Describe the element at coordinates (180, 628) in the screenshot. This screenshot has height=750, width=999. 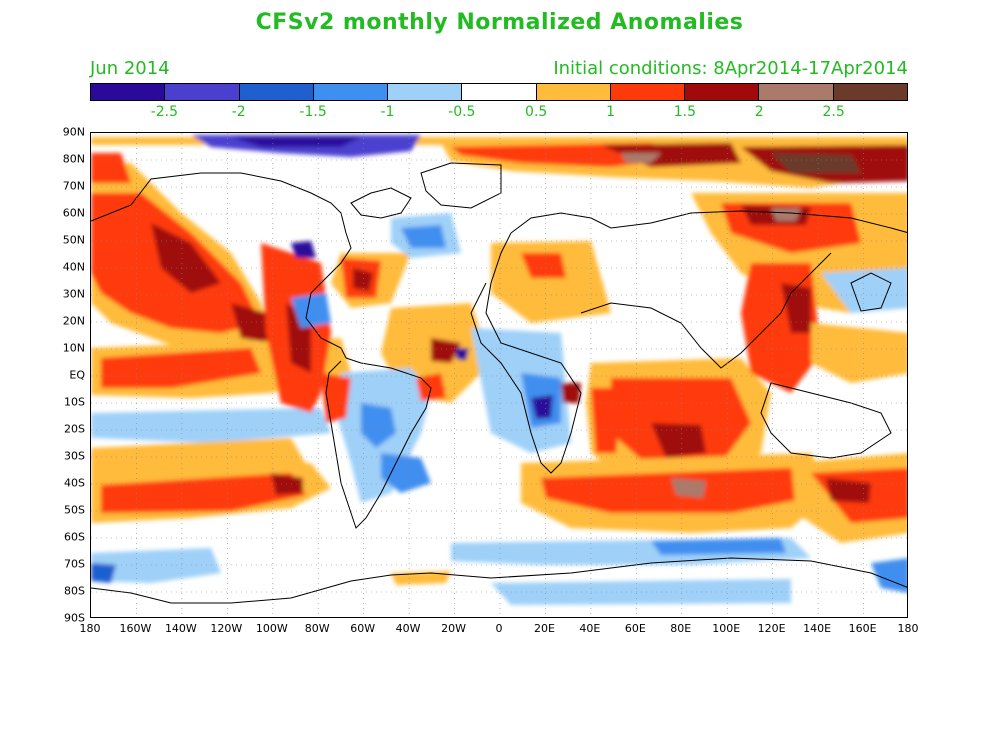
I see `longitude-label: 140W` at that location.